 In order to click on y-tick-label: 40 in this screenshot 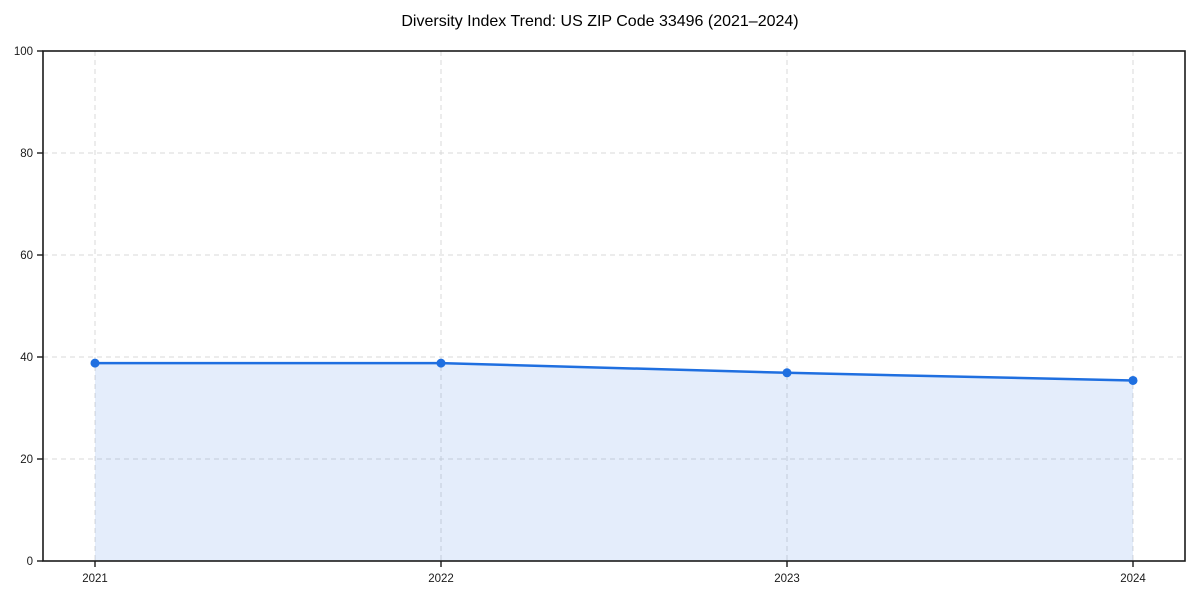, I will do `click(26, 358)`.